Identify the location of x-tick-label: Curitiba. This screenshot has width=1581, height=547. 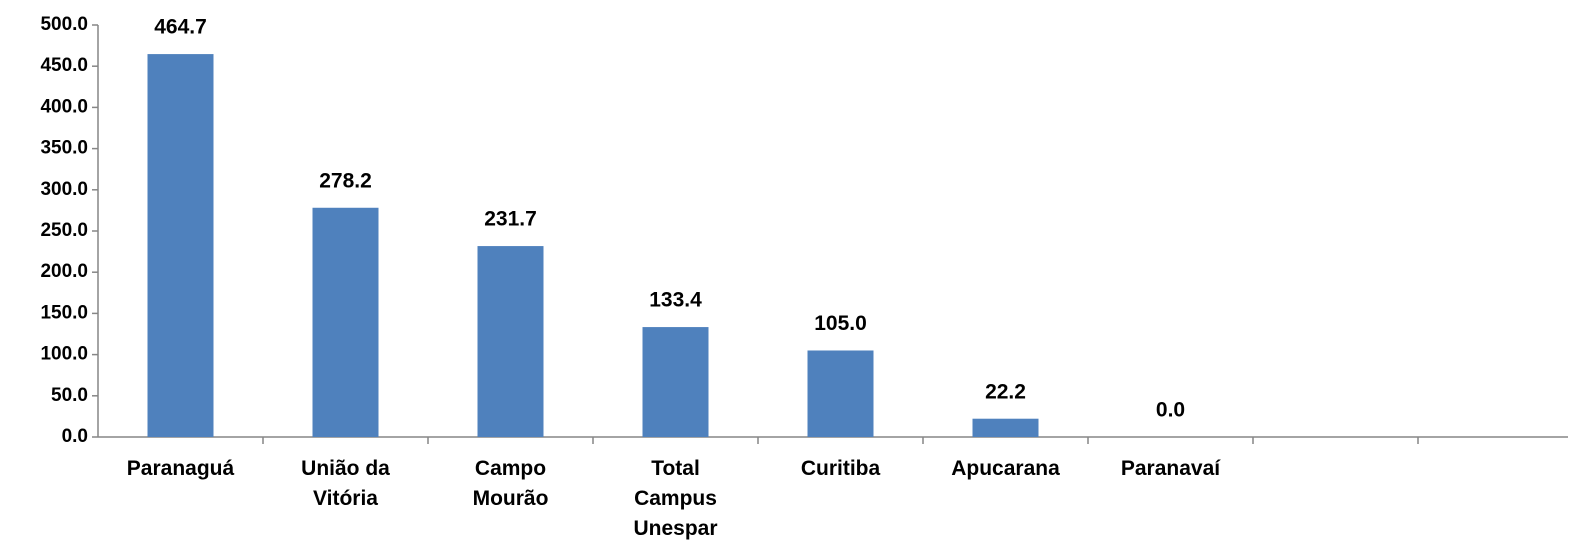
(840, 468).